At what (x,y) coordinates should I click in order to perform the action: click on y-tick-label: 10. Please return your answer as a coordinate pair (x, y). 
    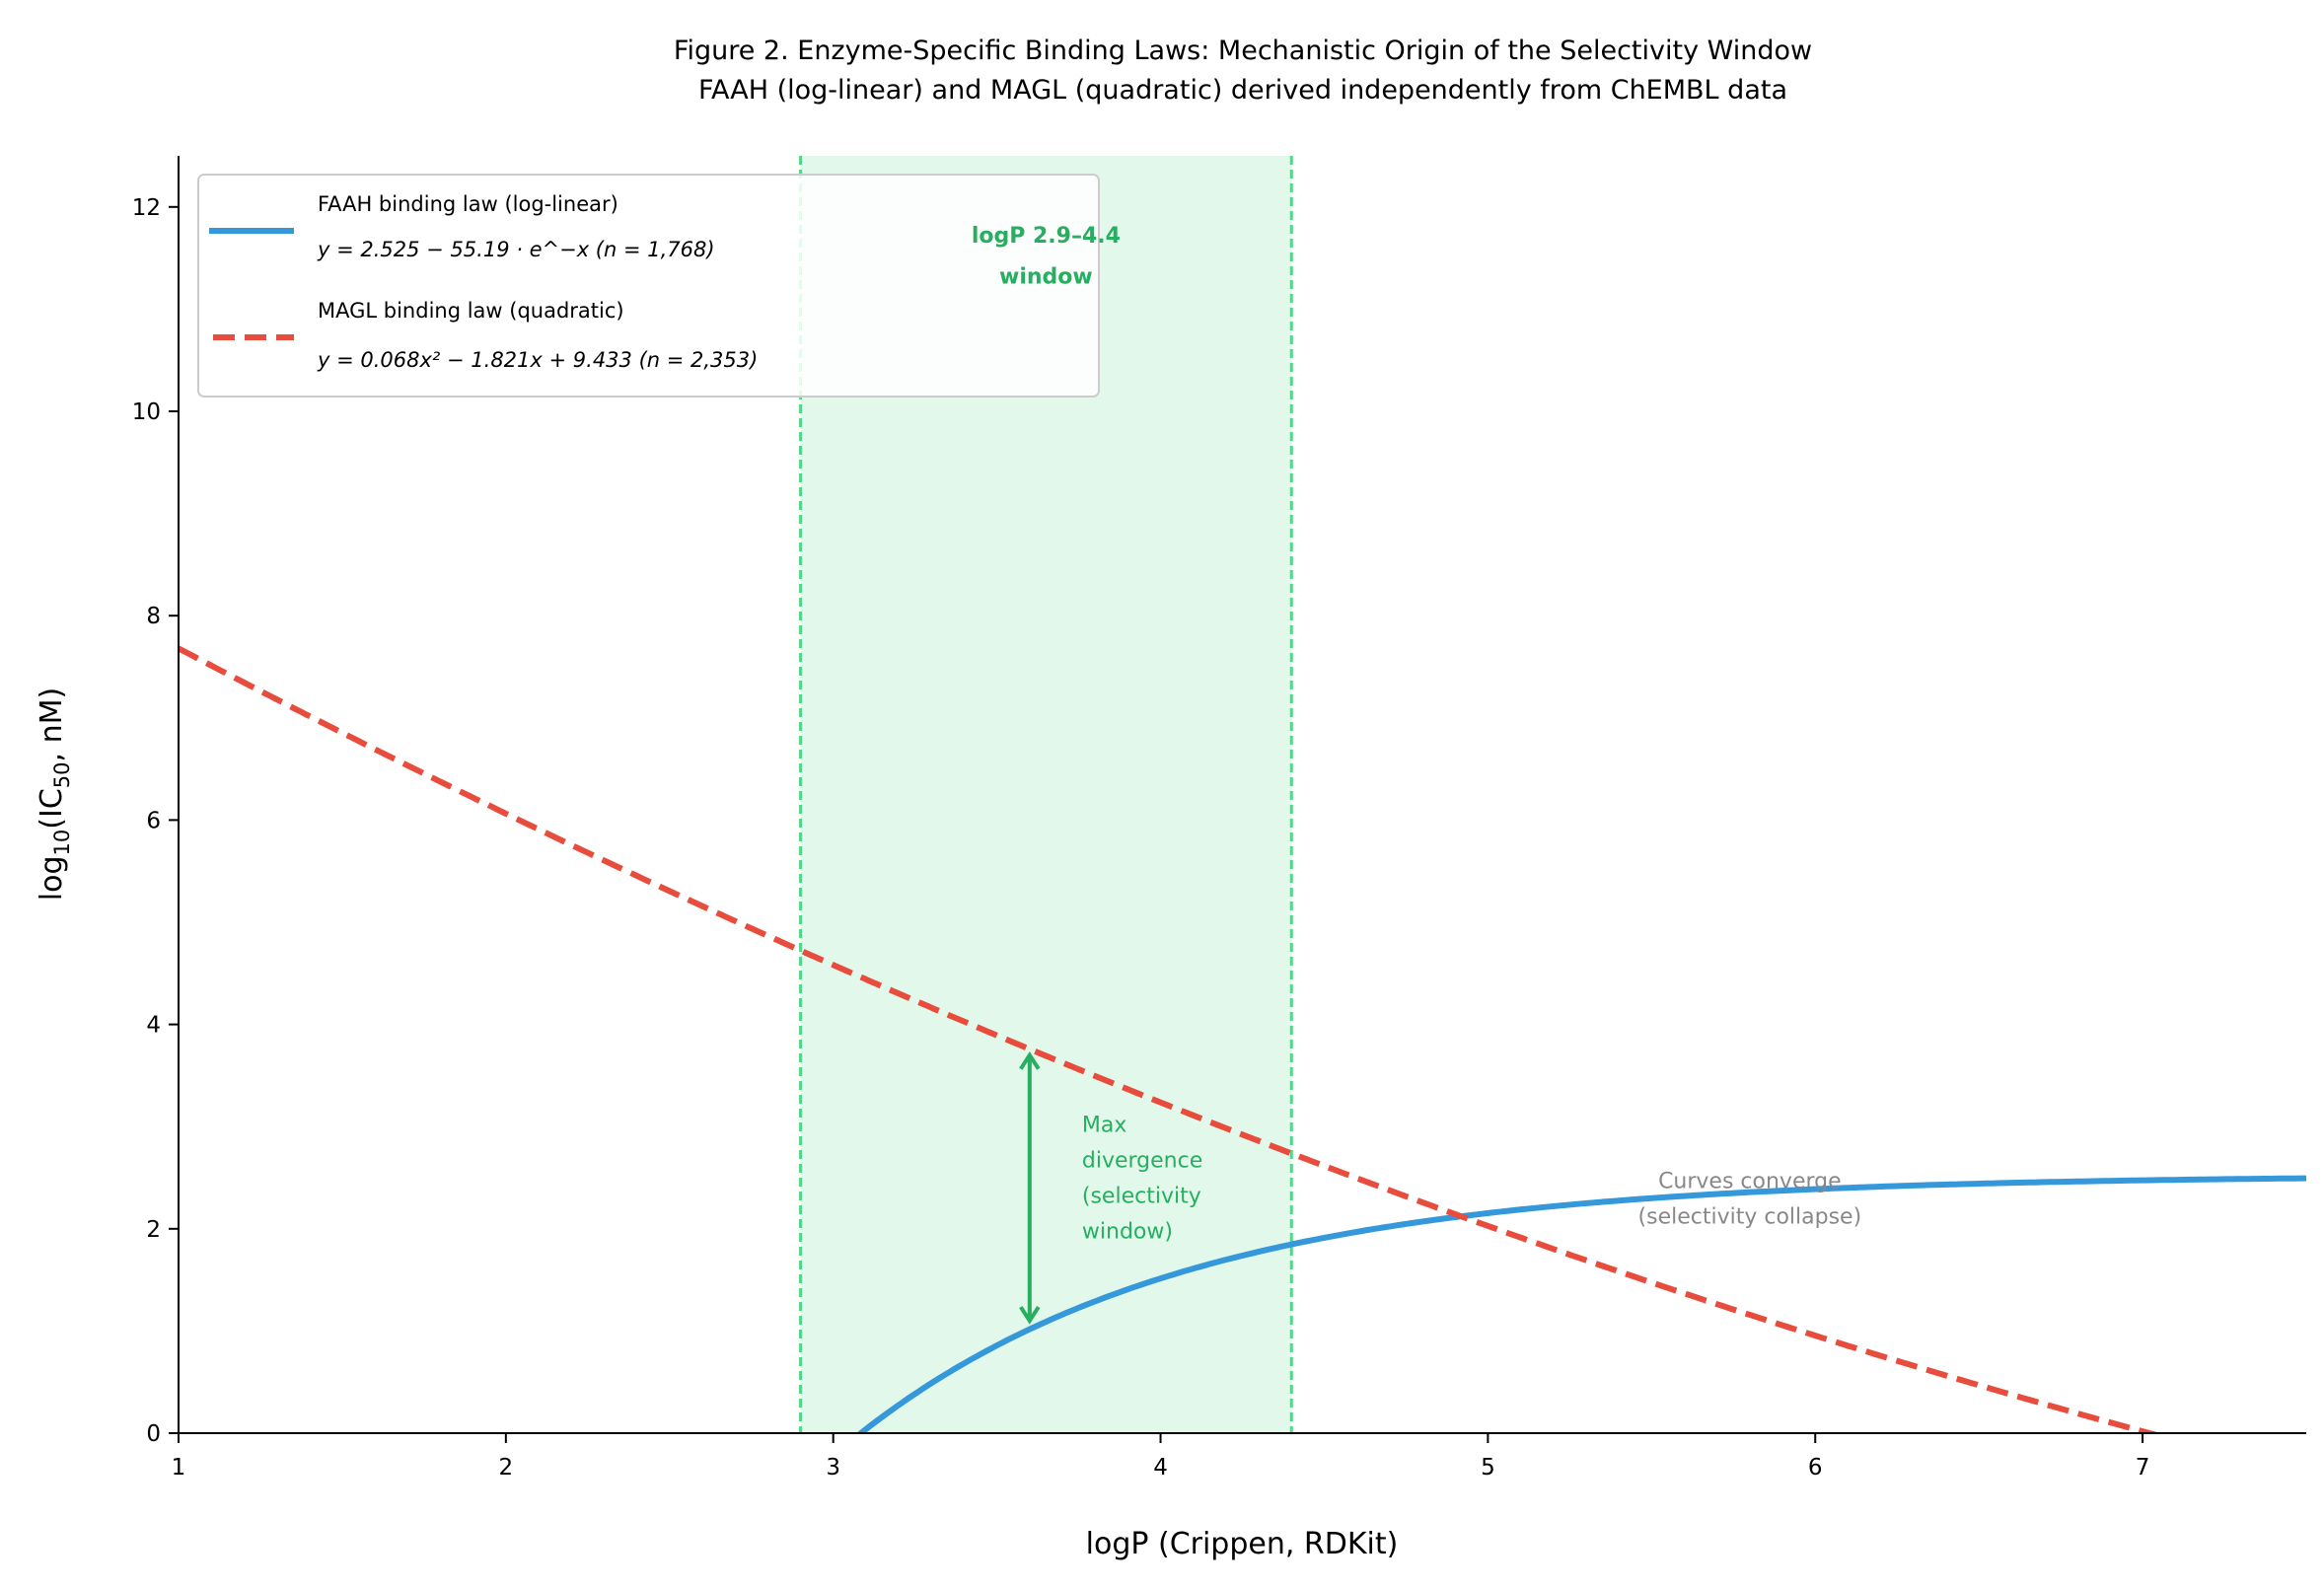
    Looking at the image, I should click on (146, 412).